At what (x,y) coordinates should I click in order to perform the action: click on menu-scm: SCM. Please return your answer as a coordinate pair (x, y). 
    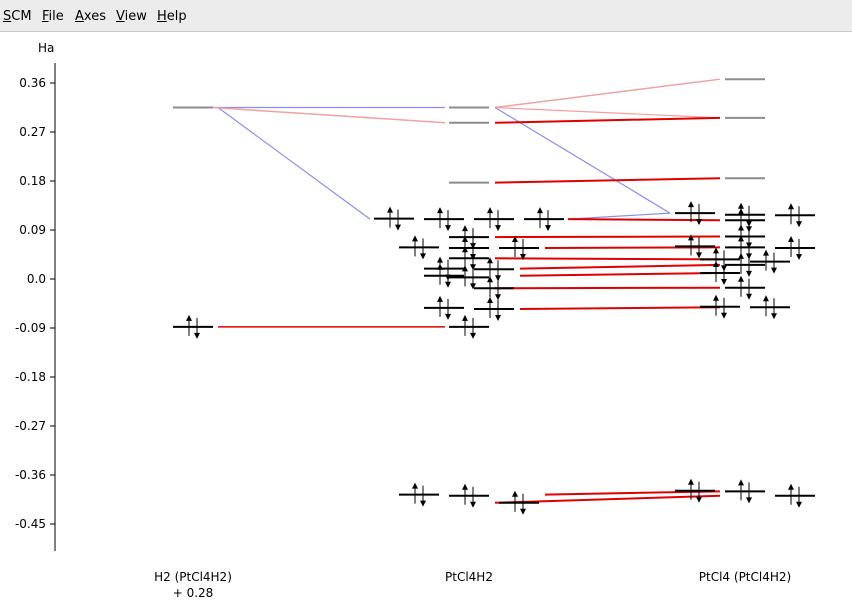
    Looking at the image, I should click on (17, 16).